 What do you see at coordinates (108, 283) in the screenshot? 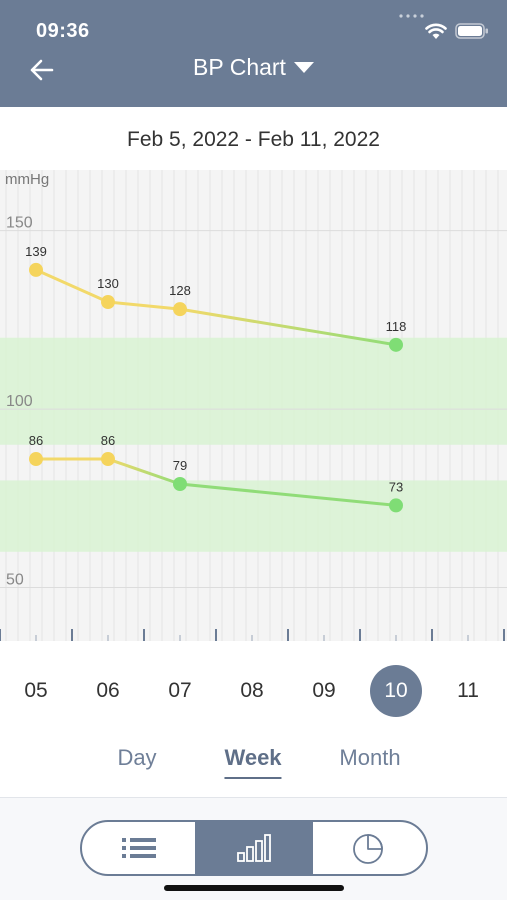
I see `data-label: 130` at bounding box center [108, 283].